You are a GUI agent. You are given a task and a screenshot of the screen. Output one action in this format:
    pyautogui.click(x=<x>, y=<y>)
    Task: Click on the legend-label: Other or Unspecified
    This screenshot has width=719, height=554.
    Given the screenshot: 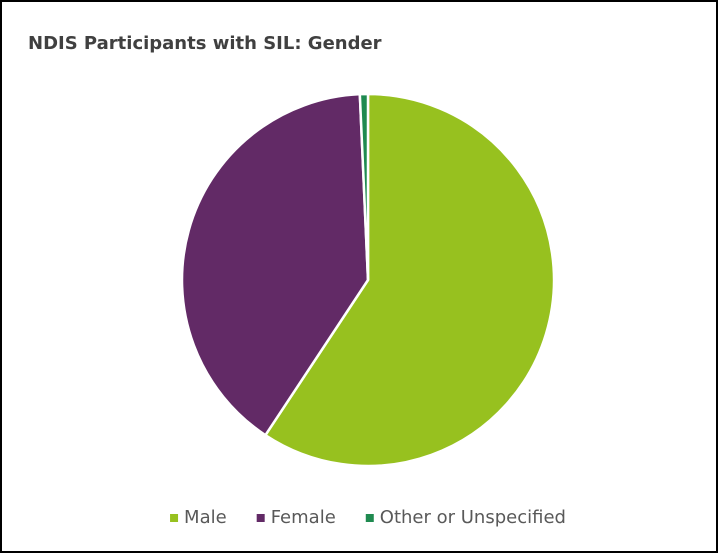 What is the action you would take?
    pyautogui.click(x=473, y=517)
    